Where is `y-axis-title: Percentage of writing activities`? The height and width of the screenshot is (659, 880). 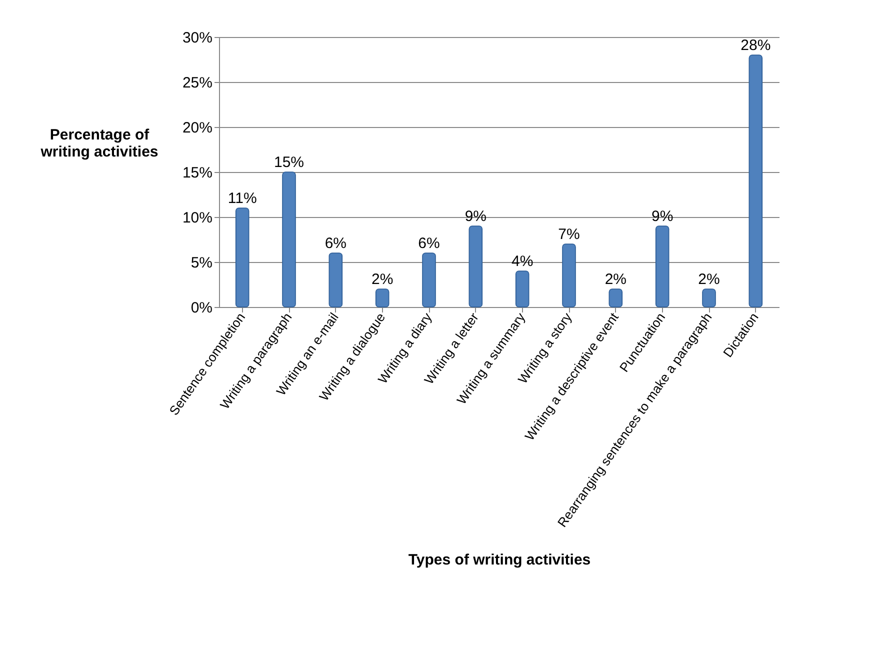 y-axis-title: Percentage of writing activities is located at coordinates (99, 143).